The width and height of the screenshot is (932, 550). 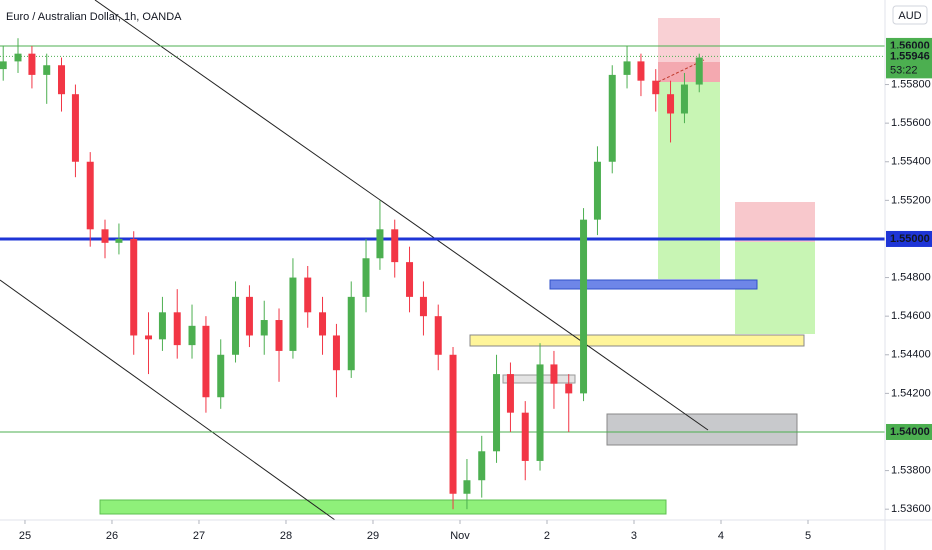 I want to click on x-tick-label: Nov, so click(x=460, y=536).